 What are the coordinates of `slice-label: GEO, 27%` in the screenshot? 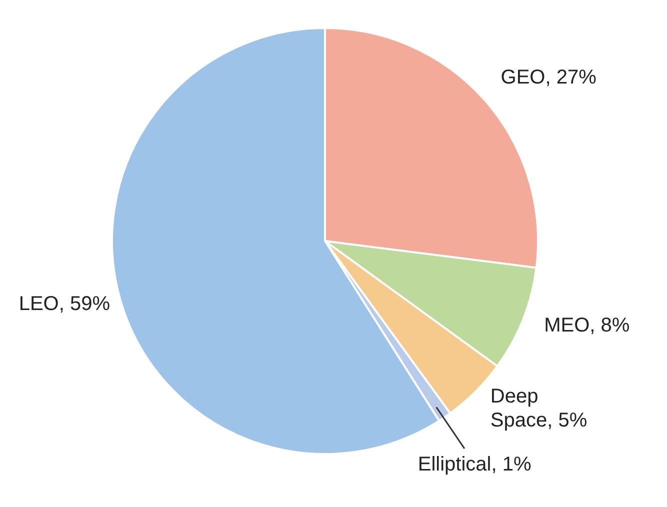 It's located at (548, 77).